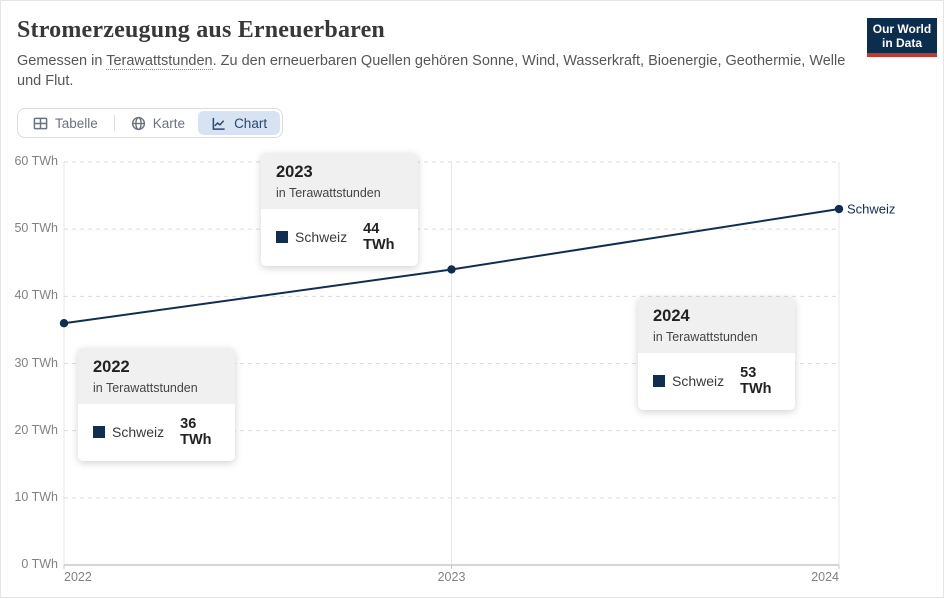 The height and width of the screenshot is (599, 944). I want to click on tooltip-2022: 2022 in Terawattstunden Schweiz 36 TWh, so click(156, 404).